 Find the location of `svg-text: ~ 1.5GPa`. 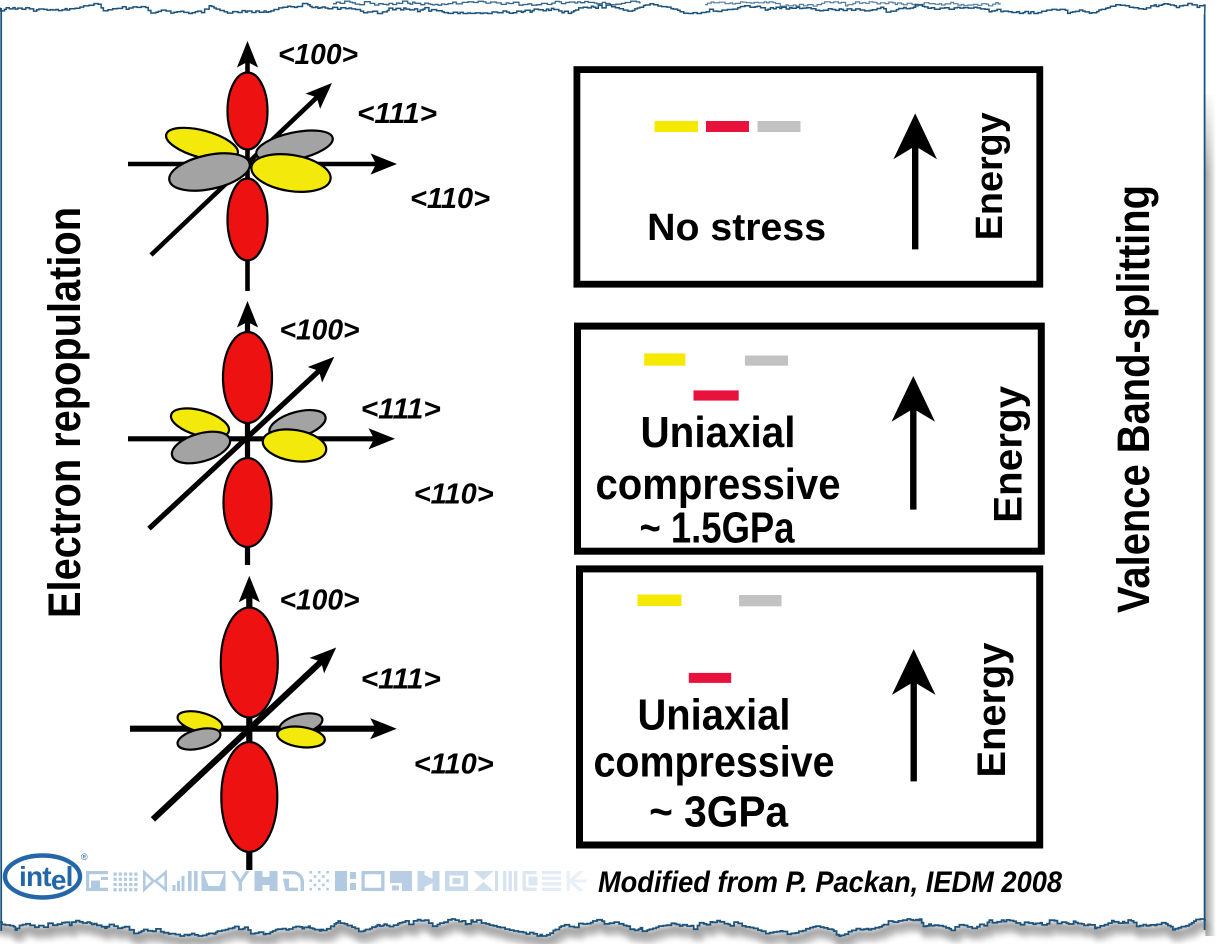

svg-text: ~ 1.5GPa is located at coordinates (717, 528).